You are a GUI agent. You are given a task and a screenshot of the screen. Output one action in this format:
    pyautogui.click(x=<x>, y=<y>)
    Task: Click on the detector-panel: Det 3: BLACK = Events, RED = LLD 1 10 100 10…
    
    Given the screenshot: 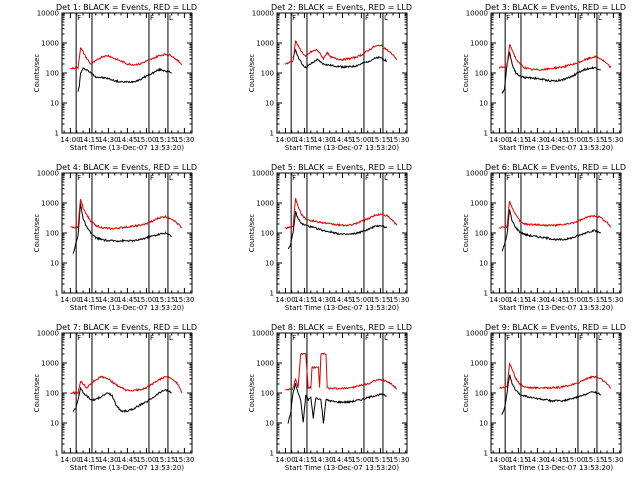 What is the action you would take?
    pyautogui.click(x=544, y=77)
    